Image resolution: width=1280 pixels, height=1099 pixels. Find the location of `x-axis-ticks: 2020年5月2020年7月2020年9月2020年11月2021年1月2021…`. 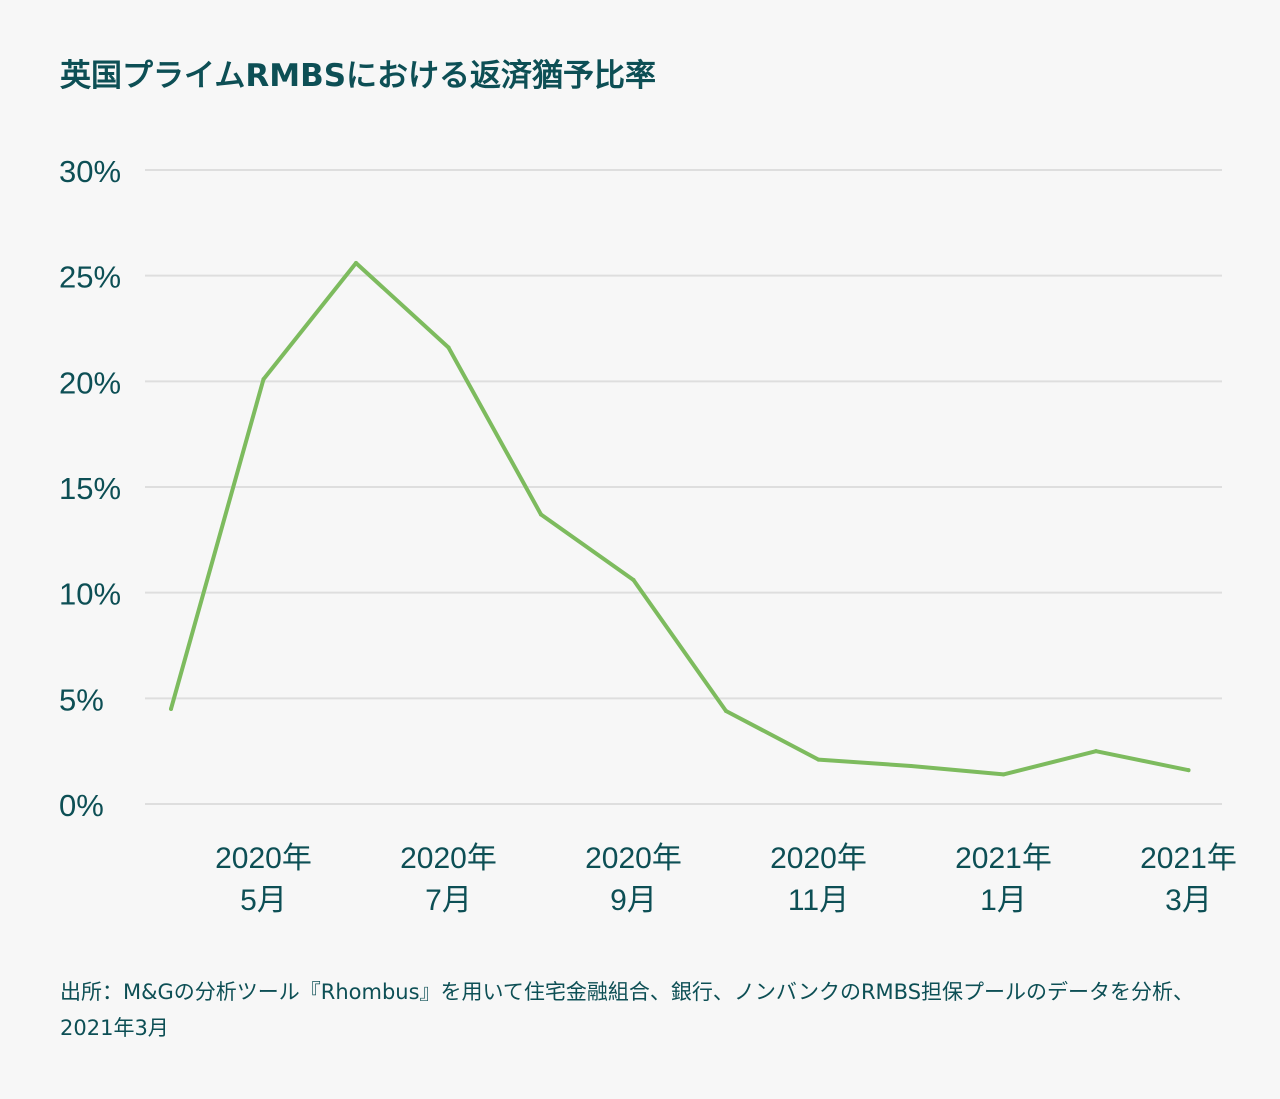

x-axis-ticks: 2020年5月2020年7月2020年9月2020年11月2021年1月2021… is located at coordinates (726, 879).